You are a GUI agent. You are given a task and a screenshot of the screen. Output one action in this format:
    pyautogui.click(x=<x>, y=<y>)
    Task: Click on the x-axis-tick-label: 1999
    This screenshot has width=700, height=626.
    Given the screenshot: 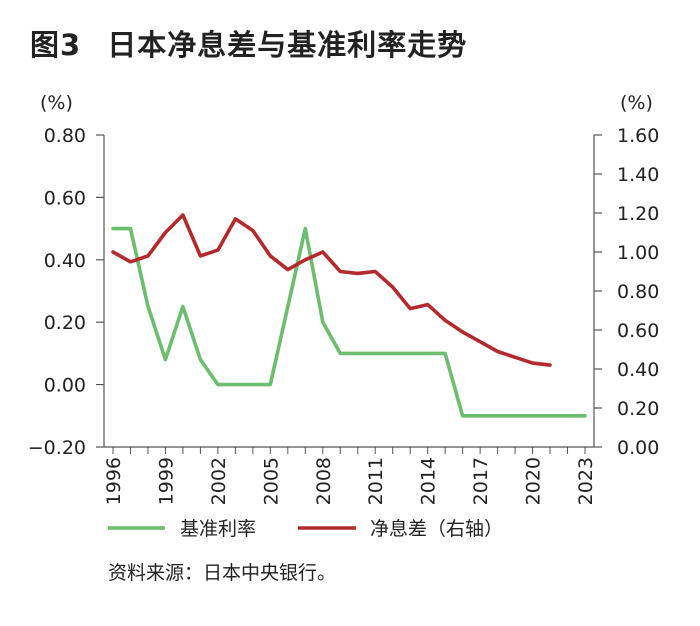 What is the action you would take?
    pyautogui.click(x=166, y=481)
    